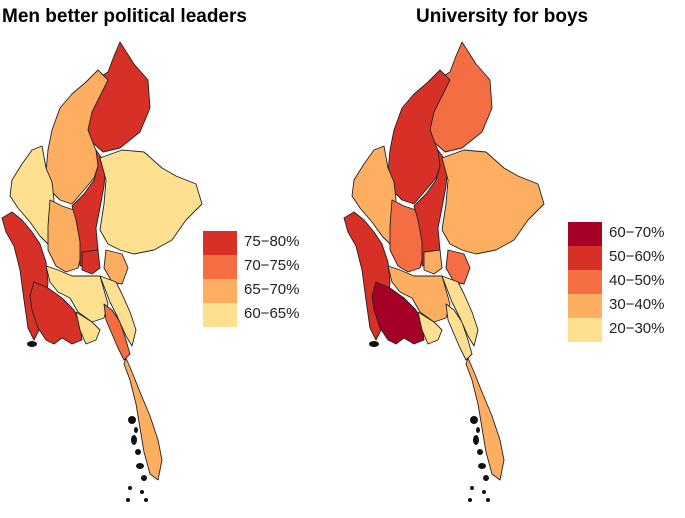 This screenshot has height=518, width=685. What do you see at coordinates (272, 241) in the screenshot?
I see `legend-label: 75−80%` at bounding box center [272, 241].